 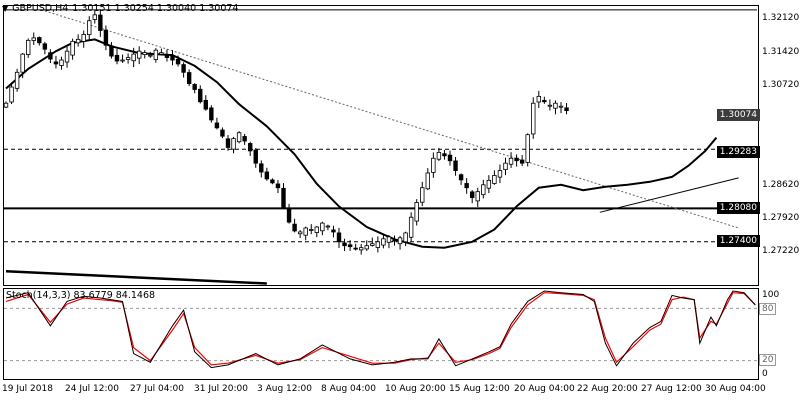 I want to click on date-tick: 27 Jul 04:00, so click(x=157, y=389).